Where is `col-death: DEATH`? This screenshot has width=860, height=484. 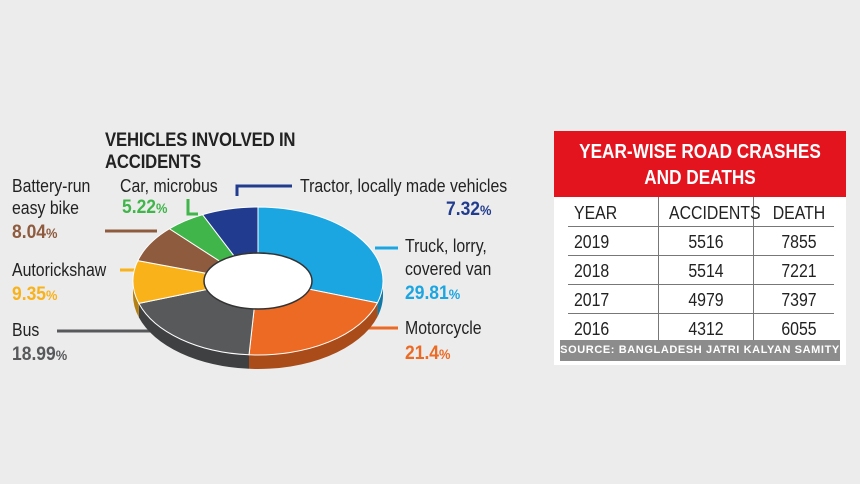
col-death: DEATH is located at coordinates (799, 213).